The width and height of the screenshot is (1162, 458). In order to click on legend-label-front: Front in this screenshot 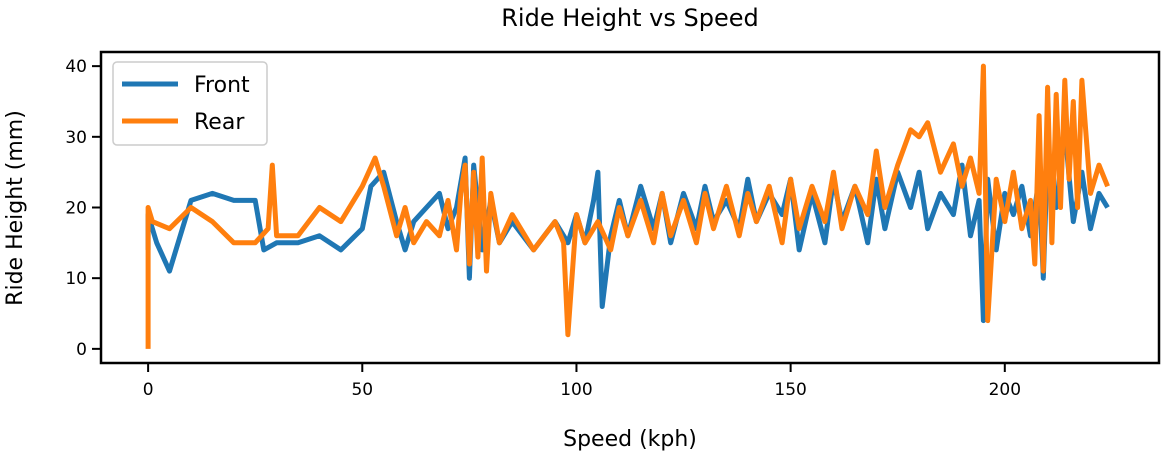, I will do `click(222, 85)`.